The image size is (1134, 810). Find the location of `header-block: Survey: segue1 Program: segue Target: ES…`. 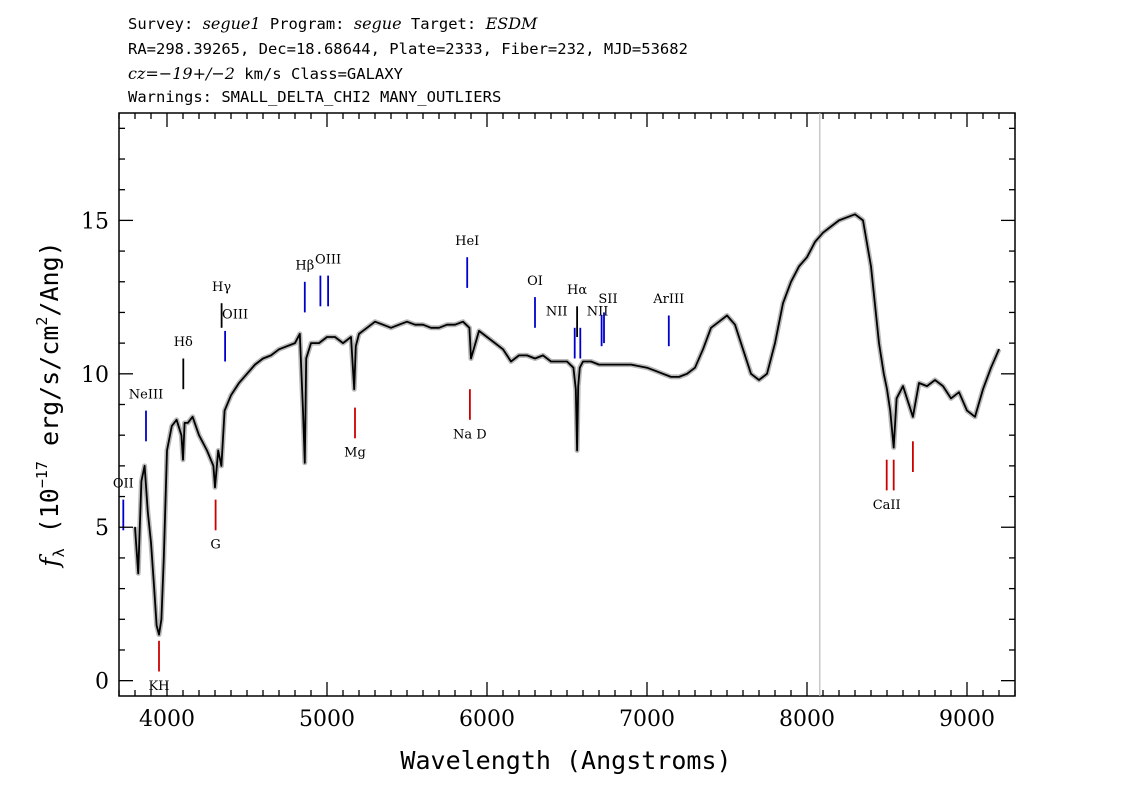

header-block: Survey: segue1 Program: segue Target: ES… is located at coordinates (408, 60).